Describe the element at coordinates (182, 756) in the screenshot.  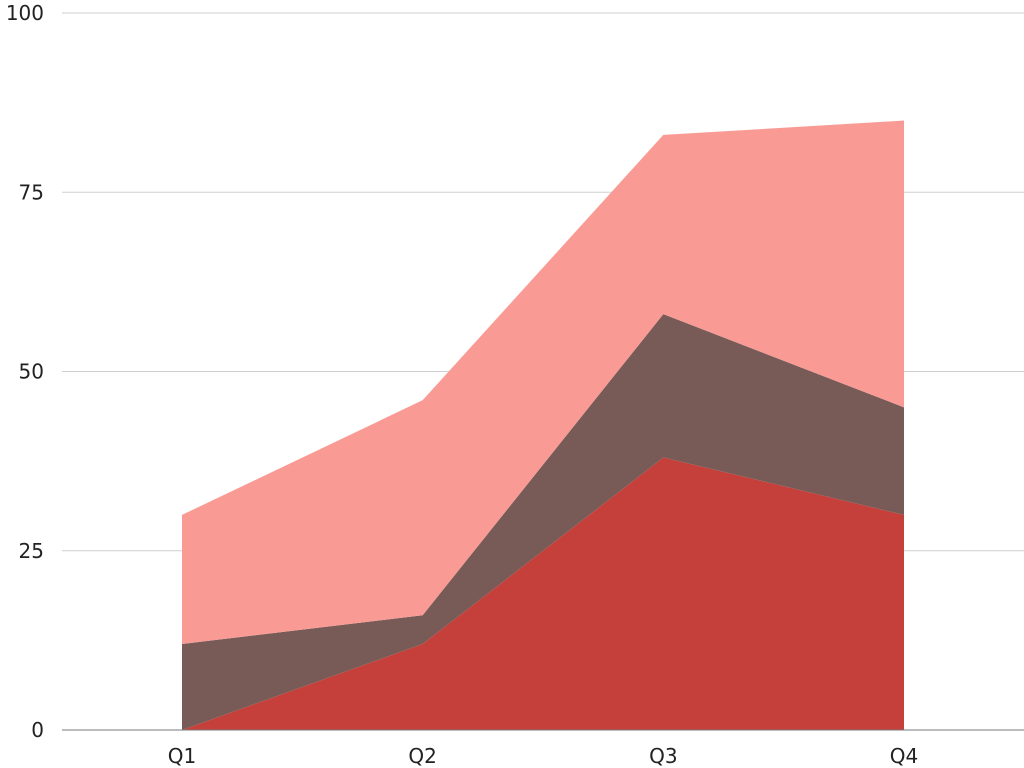
I see `x-tick-label-q1: Q1` at that location.